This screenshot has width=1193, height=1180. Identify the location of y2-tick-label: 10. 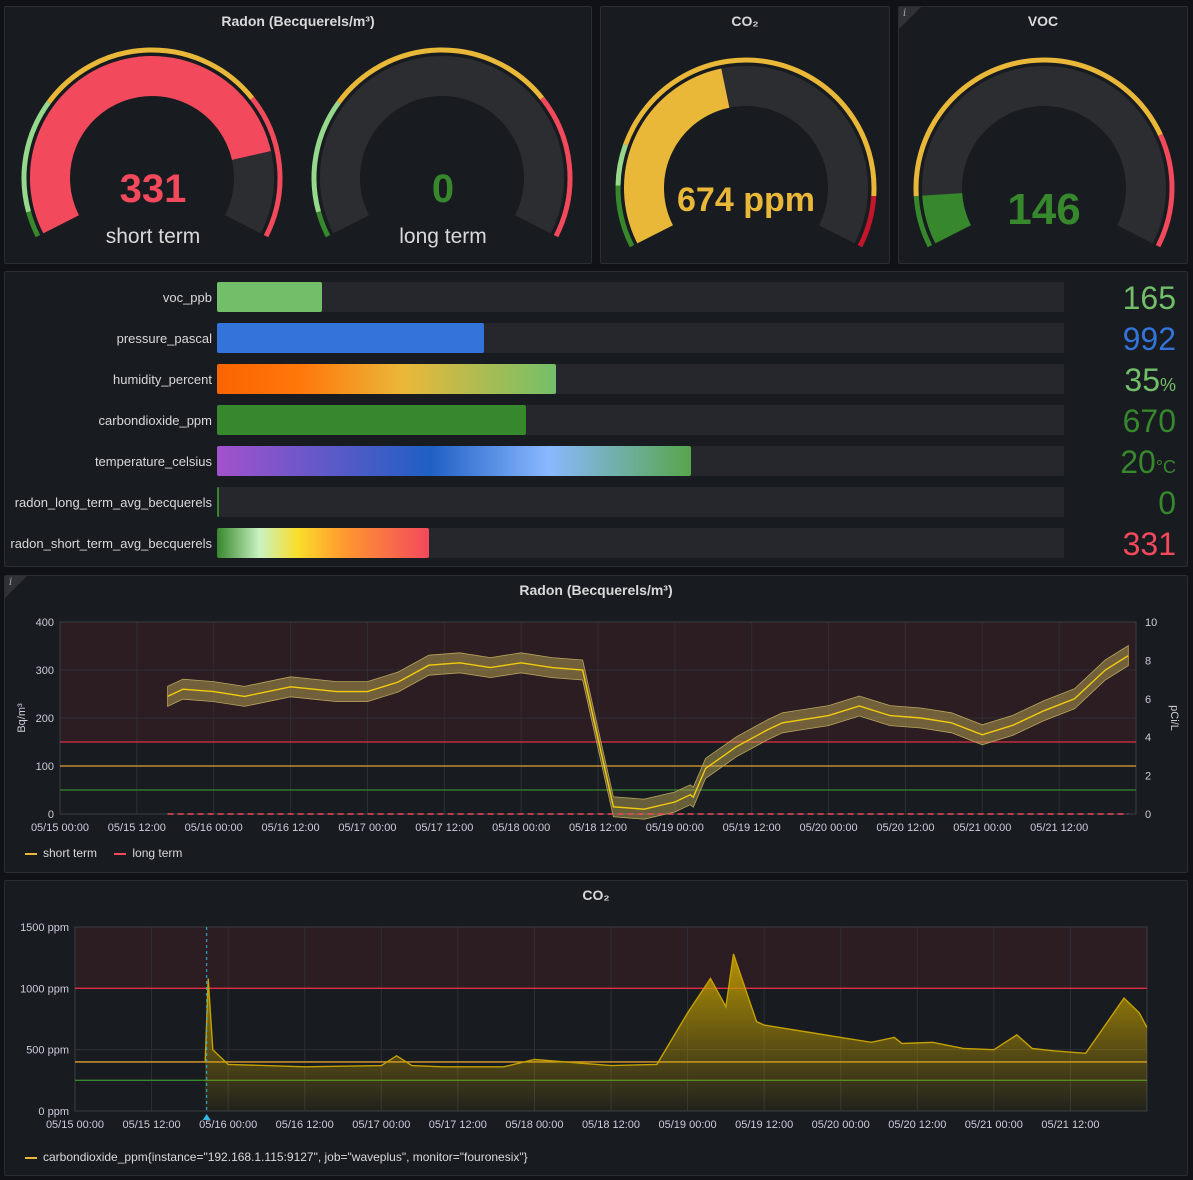
(1151, 623).